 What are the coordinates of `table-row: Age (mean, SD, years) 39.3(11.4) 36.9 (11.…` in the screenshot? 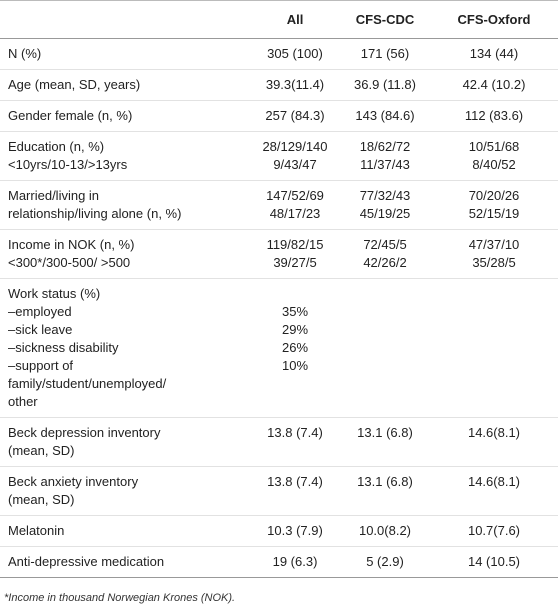 It's located at (279, 85).